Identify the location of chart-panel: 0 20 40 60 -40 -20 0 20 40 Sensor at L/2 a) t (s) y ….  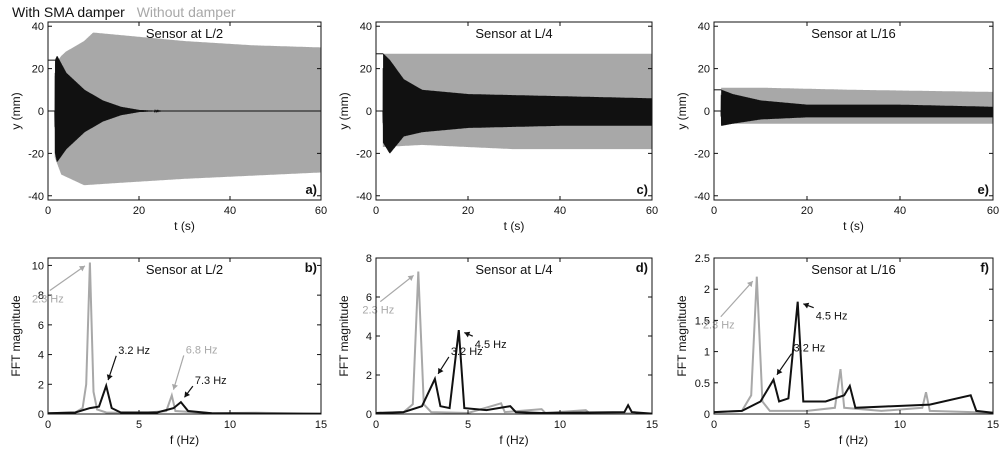
(168, 127).